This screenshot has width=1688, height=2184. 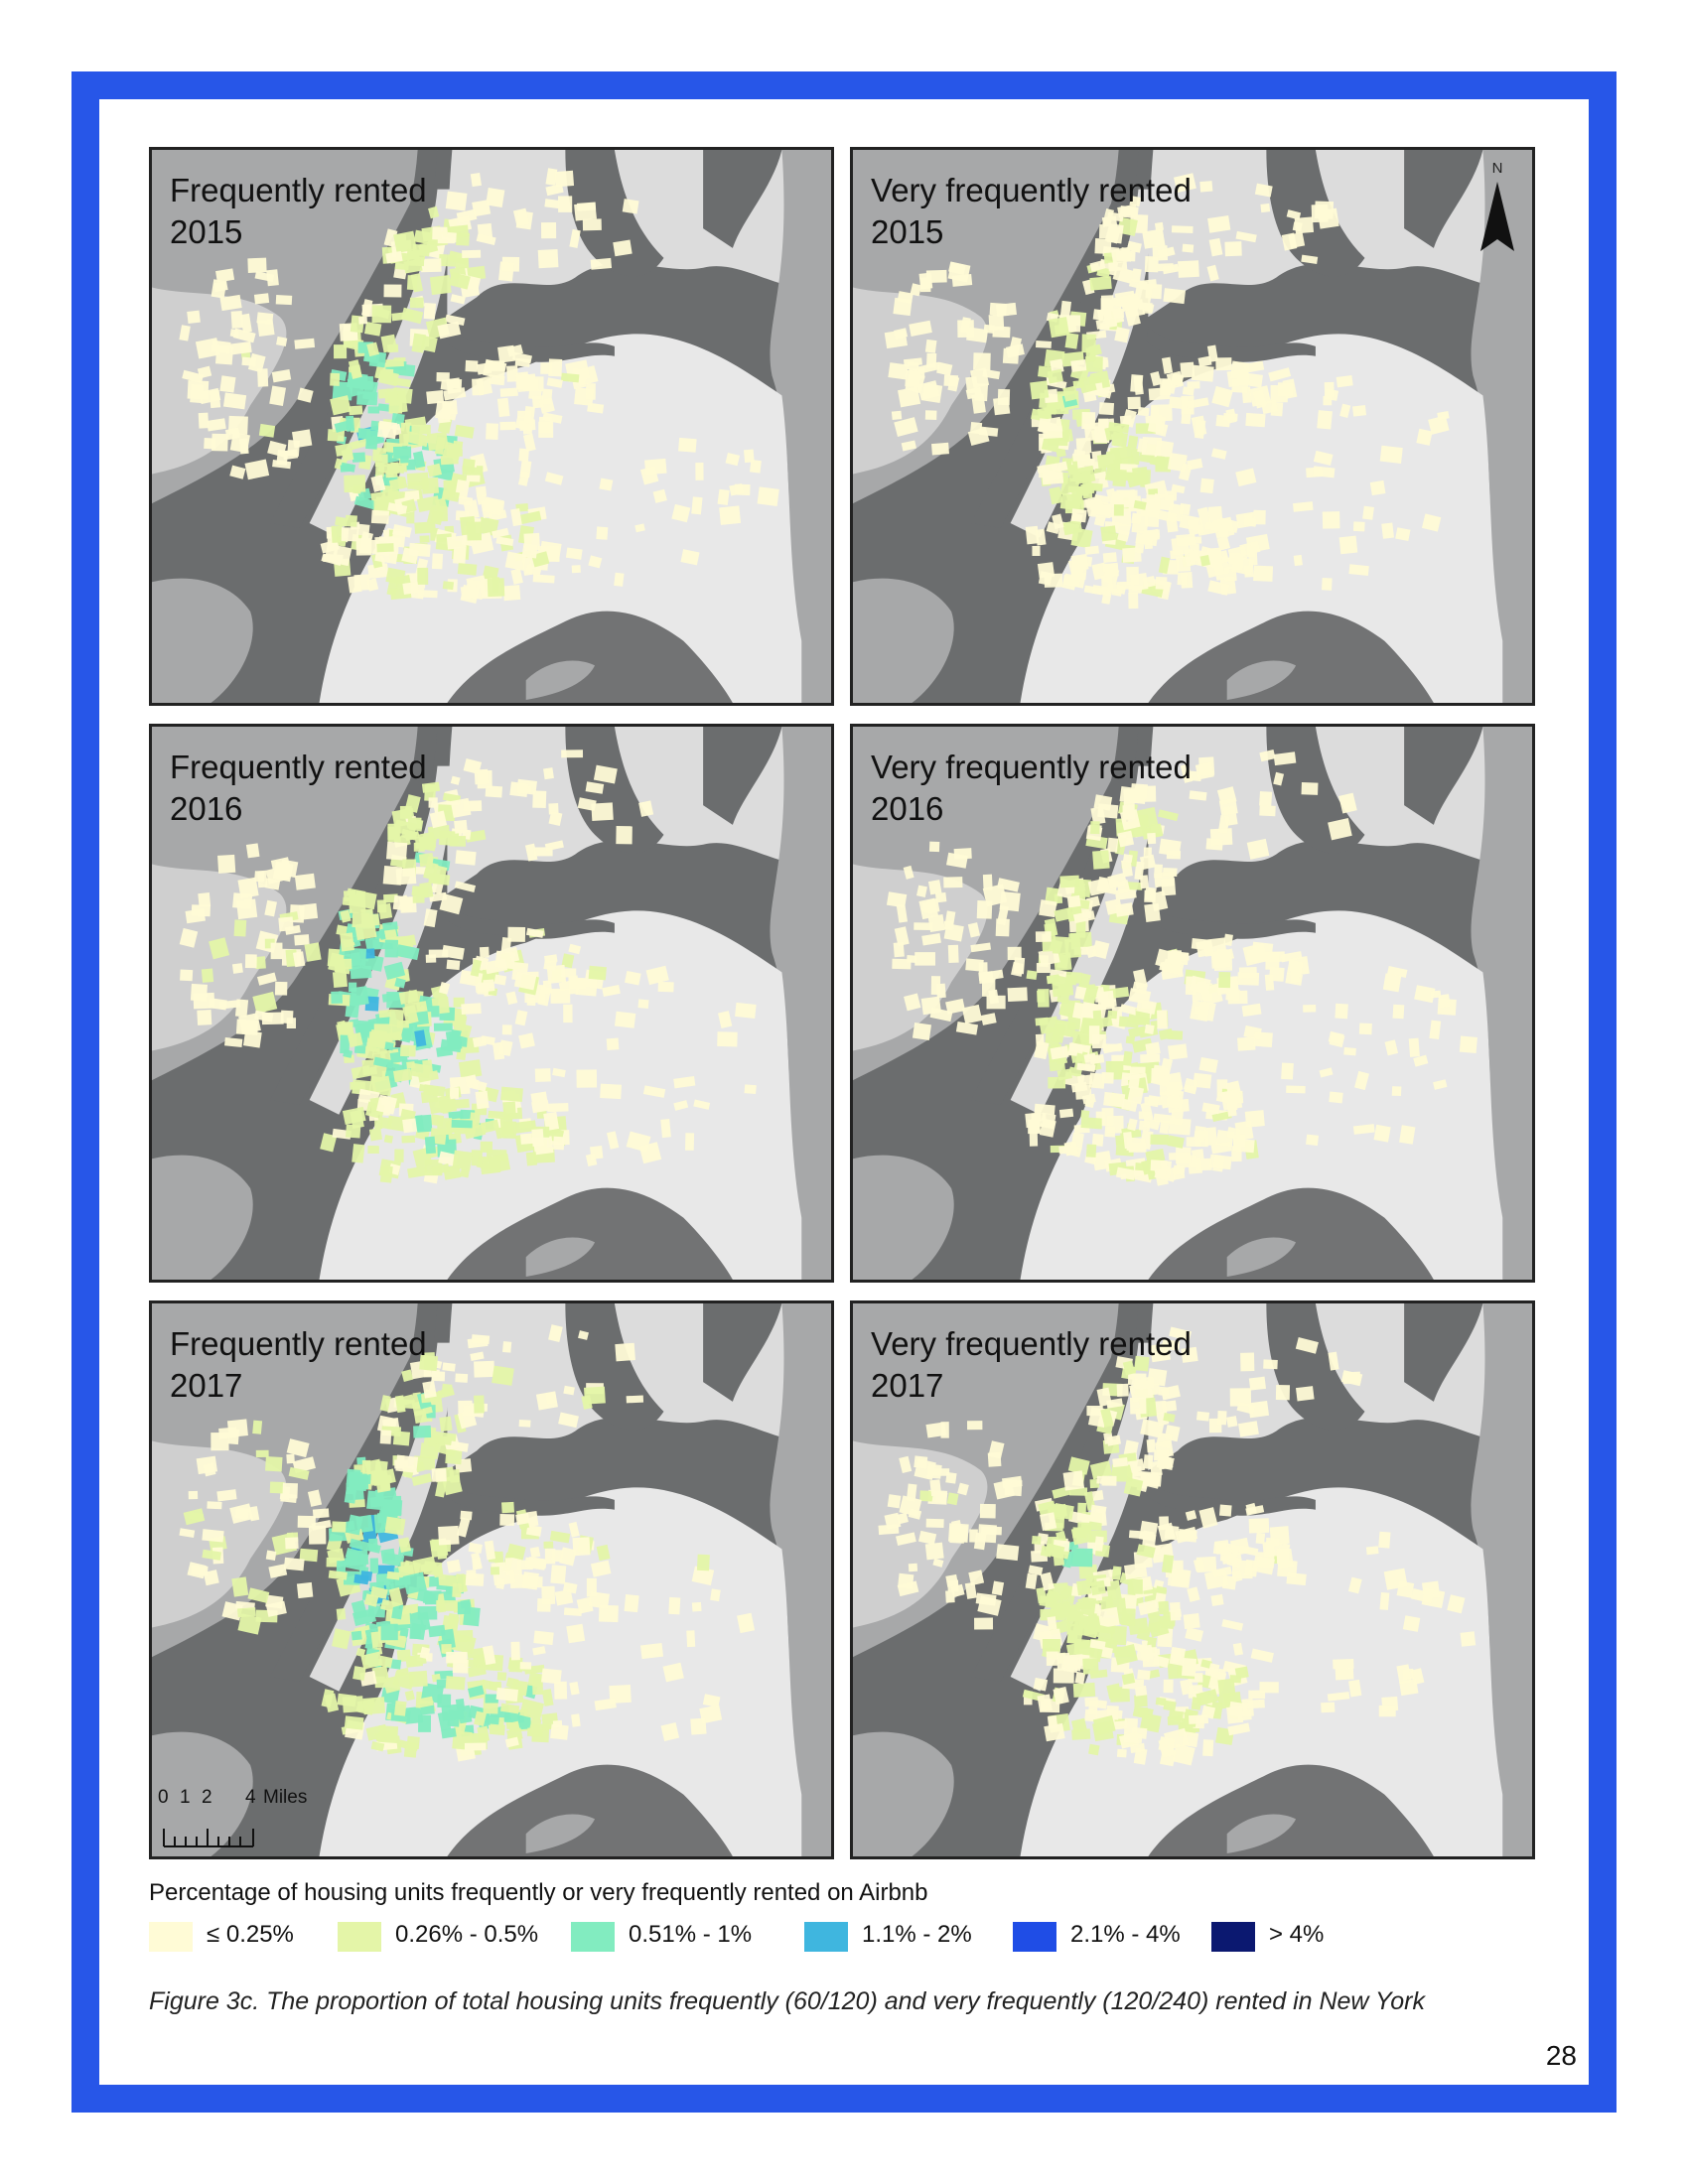 I want to click on legend-label: 2.1% - 4%, so click(x=1125, y=1934).